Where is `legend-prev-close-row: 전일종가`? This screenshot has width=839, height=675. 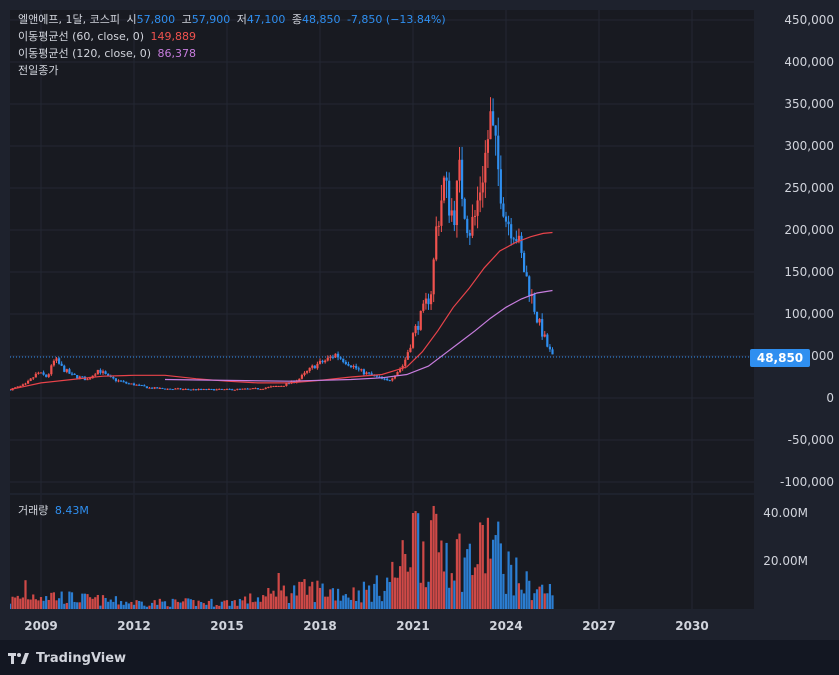
legend-prev-close-row: 전일종가 is located at coordinates (39, 71).